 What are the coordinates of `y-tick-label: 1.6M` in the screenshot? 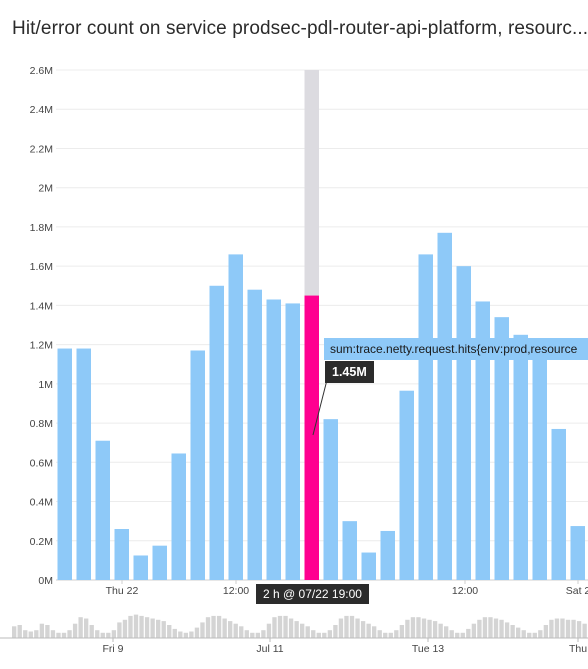 It's located at (41, 267).